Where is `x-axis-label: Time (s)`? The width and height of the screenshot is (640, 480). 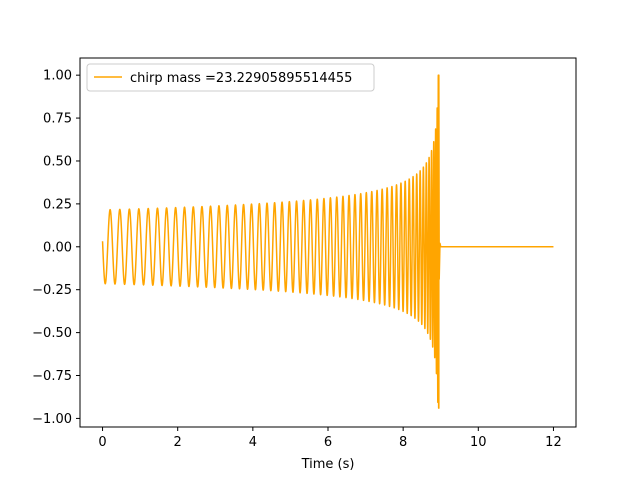 x-axis-label: Time (s) is located at coordinates (328, 464).